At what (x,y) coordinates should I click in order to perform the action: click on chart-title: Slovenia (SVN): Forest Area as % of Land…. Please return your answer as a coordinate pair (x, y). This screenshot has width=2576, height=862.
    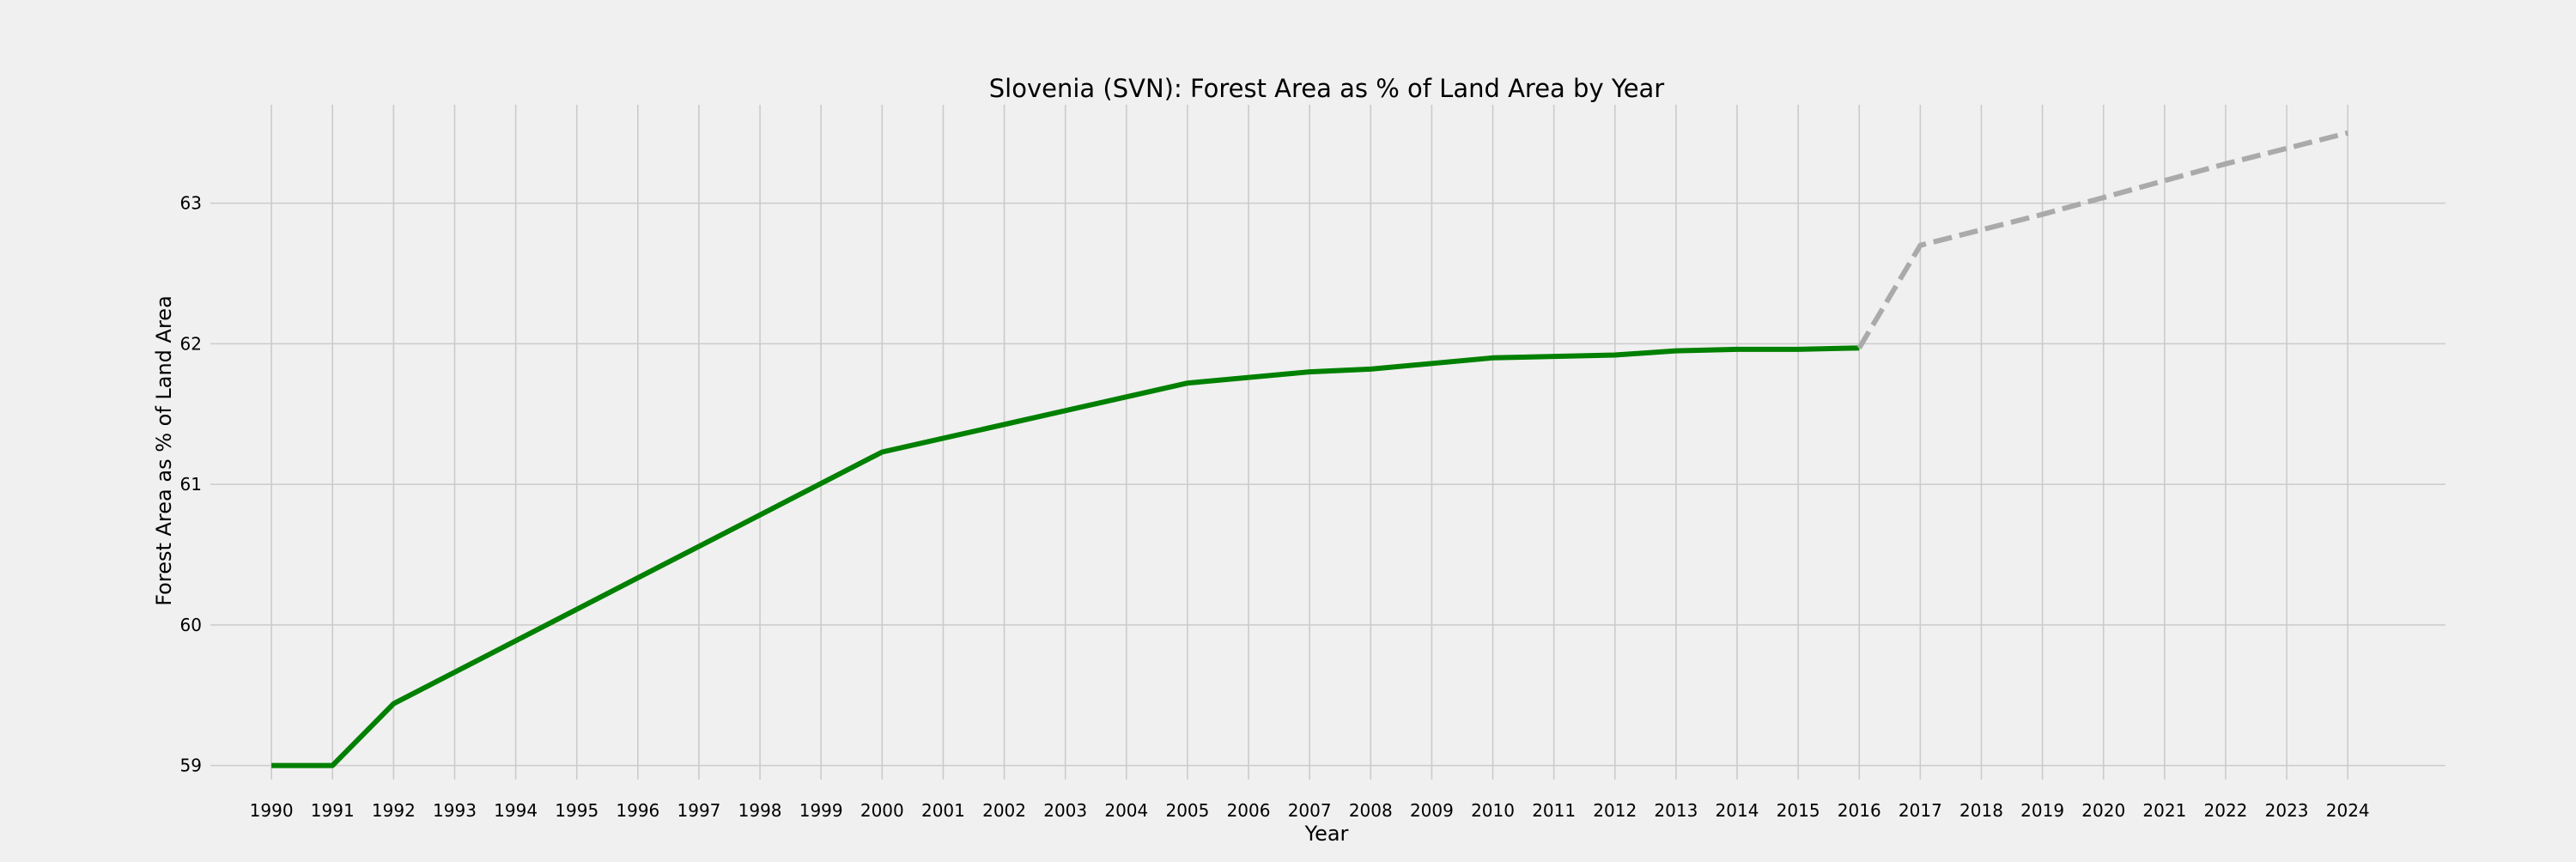
    Looking at the image, I should click on (1327, 88).